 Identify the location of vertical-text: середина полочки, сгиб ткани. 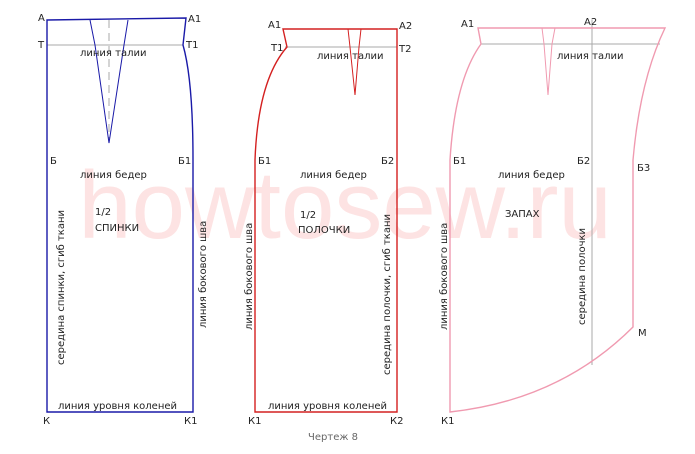
(387, 294).